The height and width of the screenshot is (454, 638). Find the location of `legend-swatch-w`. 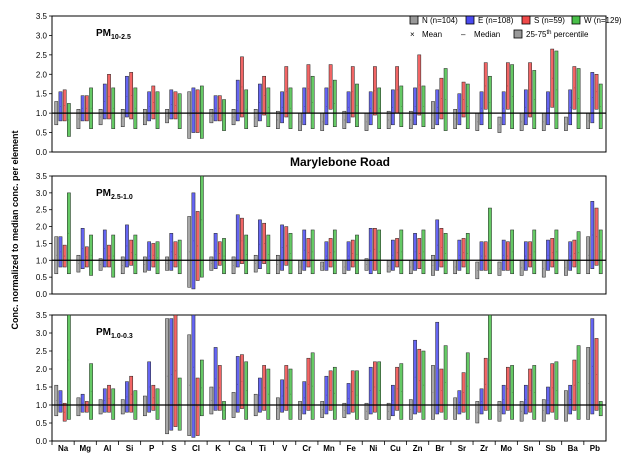

legend-swatch-w is located at coordinates (576, 20).